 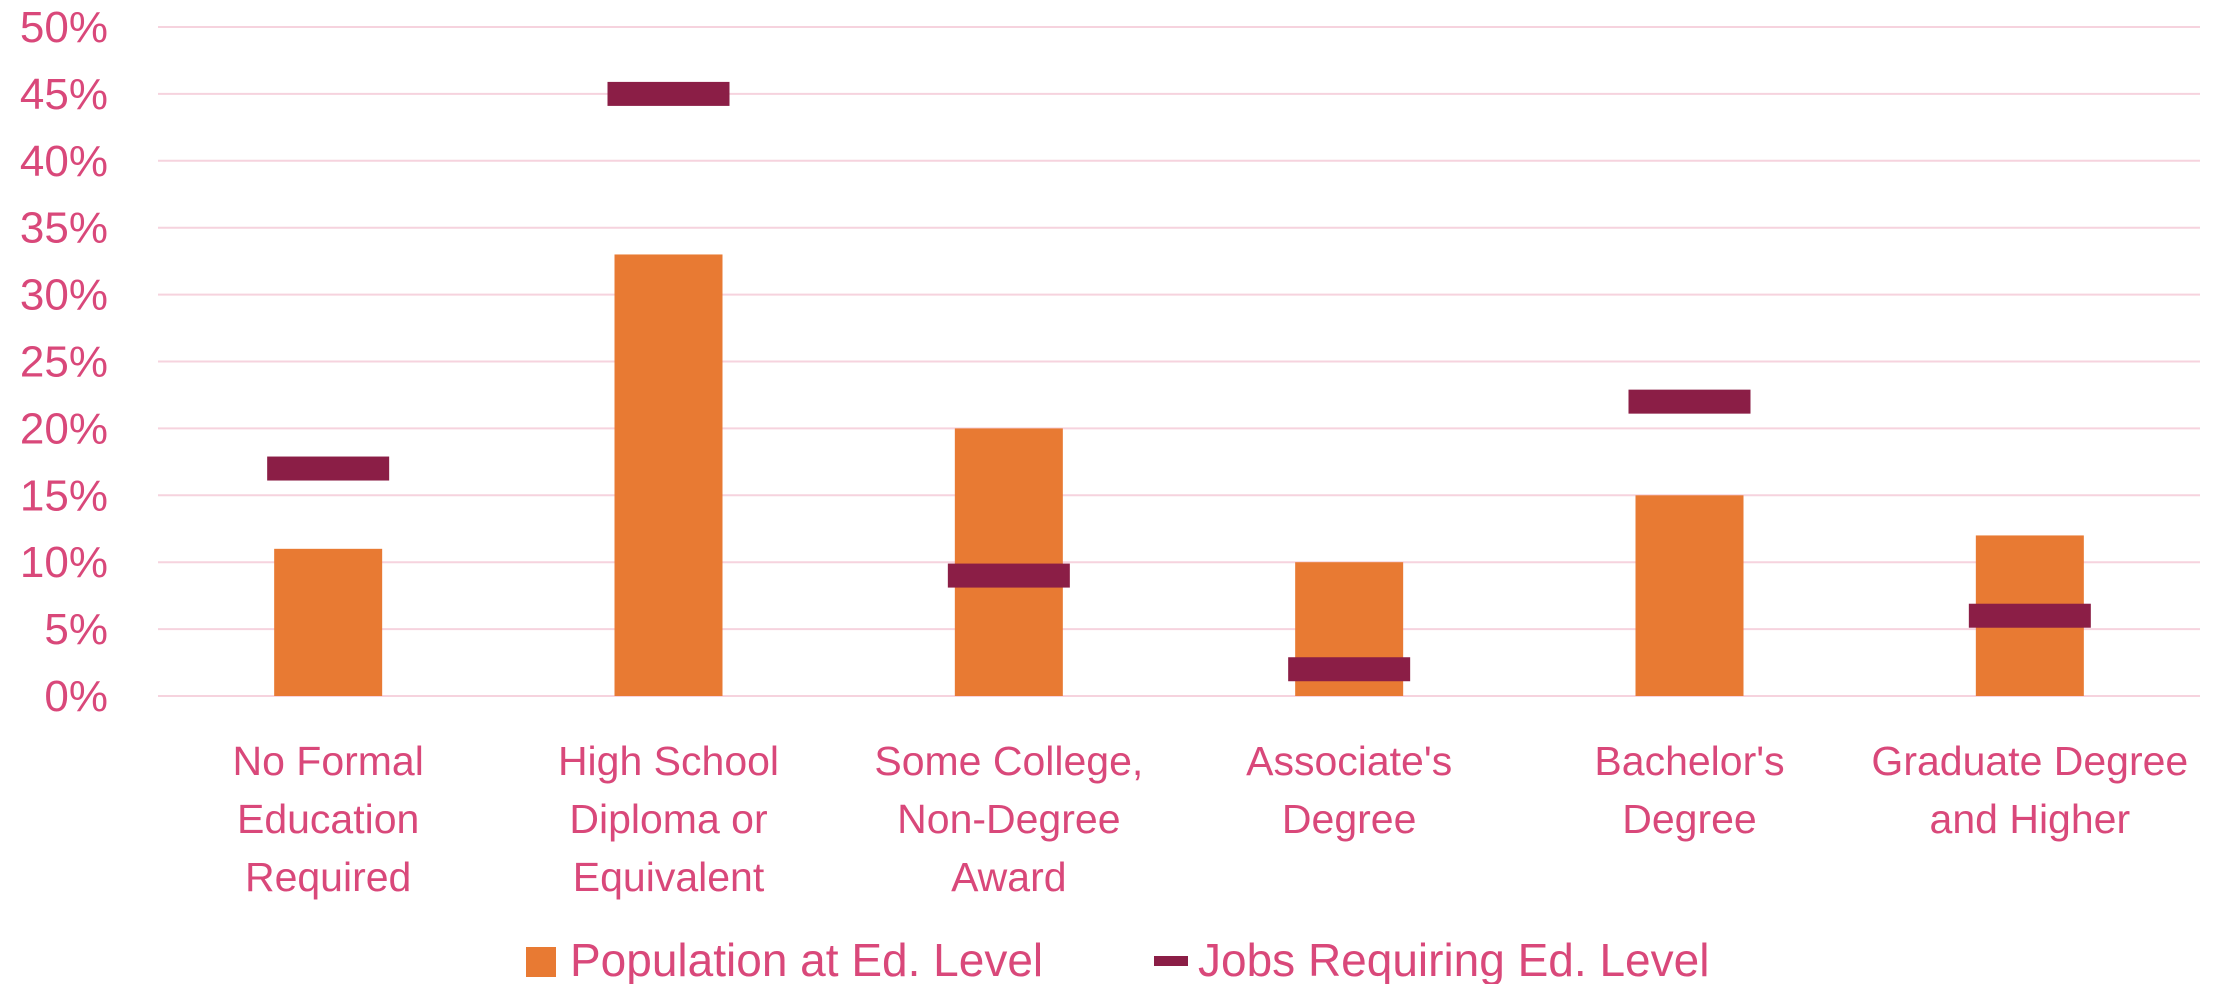 What do you see at coordinates (668, 761) in the screenshot?
I see `x-tick-label: High School` at bounding box center [668, 761].